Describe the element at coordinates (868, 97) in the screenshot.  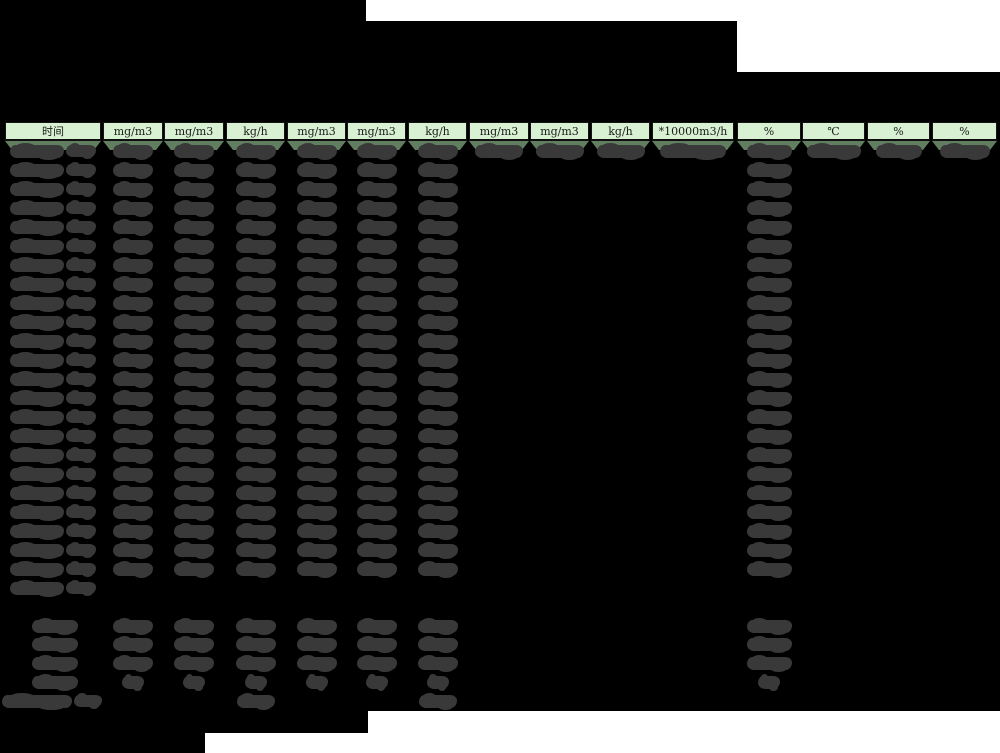
I see `redacted-title-block-right` at that location.